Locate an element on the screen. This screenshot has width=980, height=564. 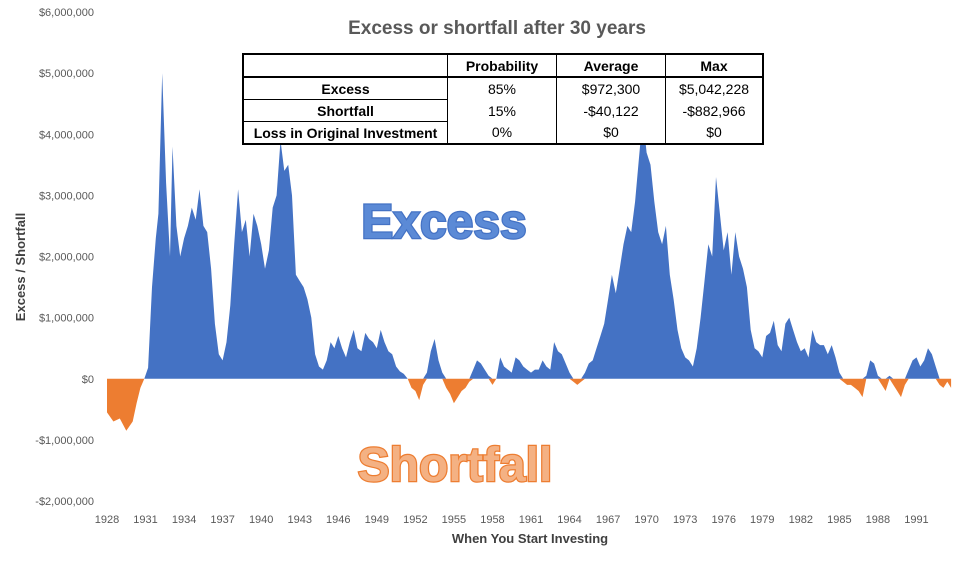
probability-cell: 85% is located at coordinates (502, 88).